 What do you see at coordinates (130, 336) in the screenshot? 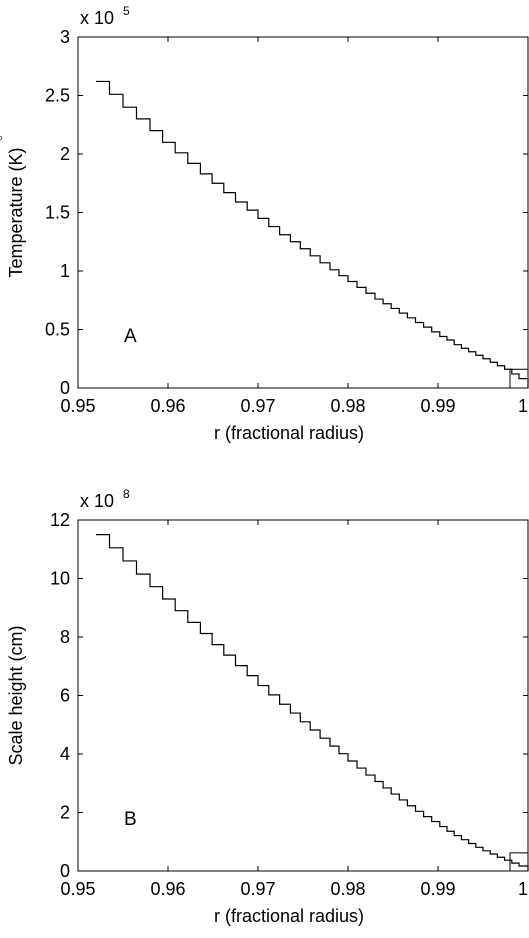
I see `panel-label: A` at bounding box center [130, 336].